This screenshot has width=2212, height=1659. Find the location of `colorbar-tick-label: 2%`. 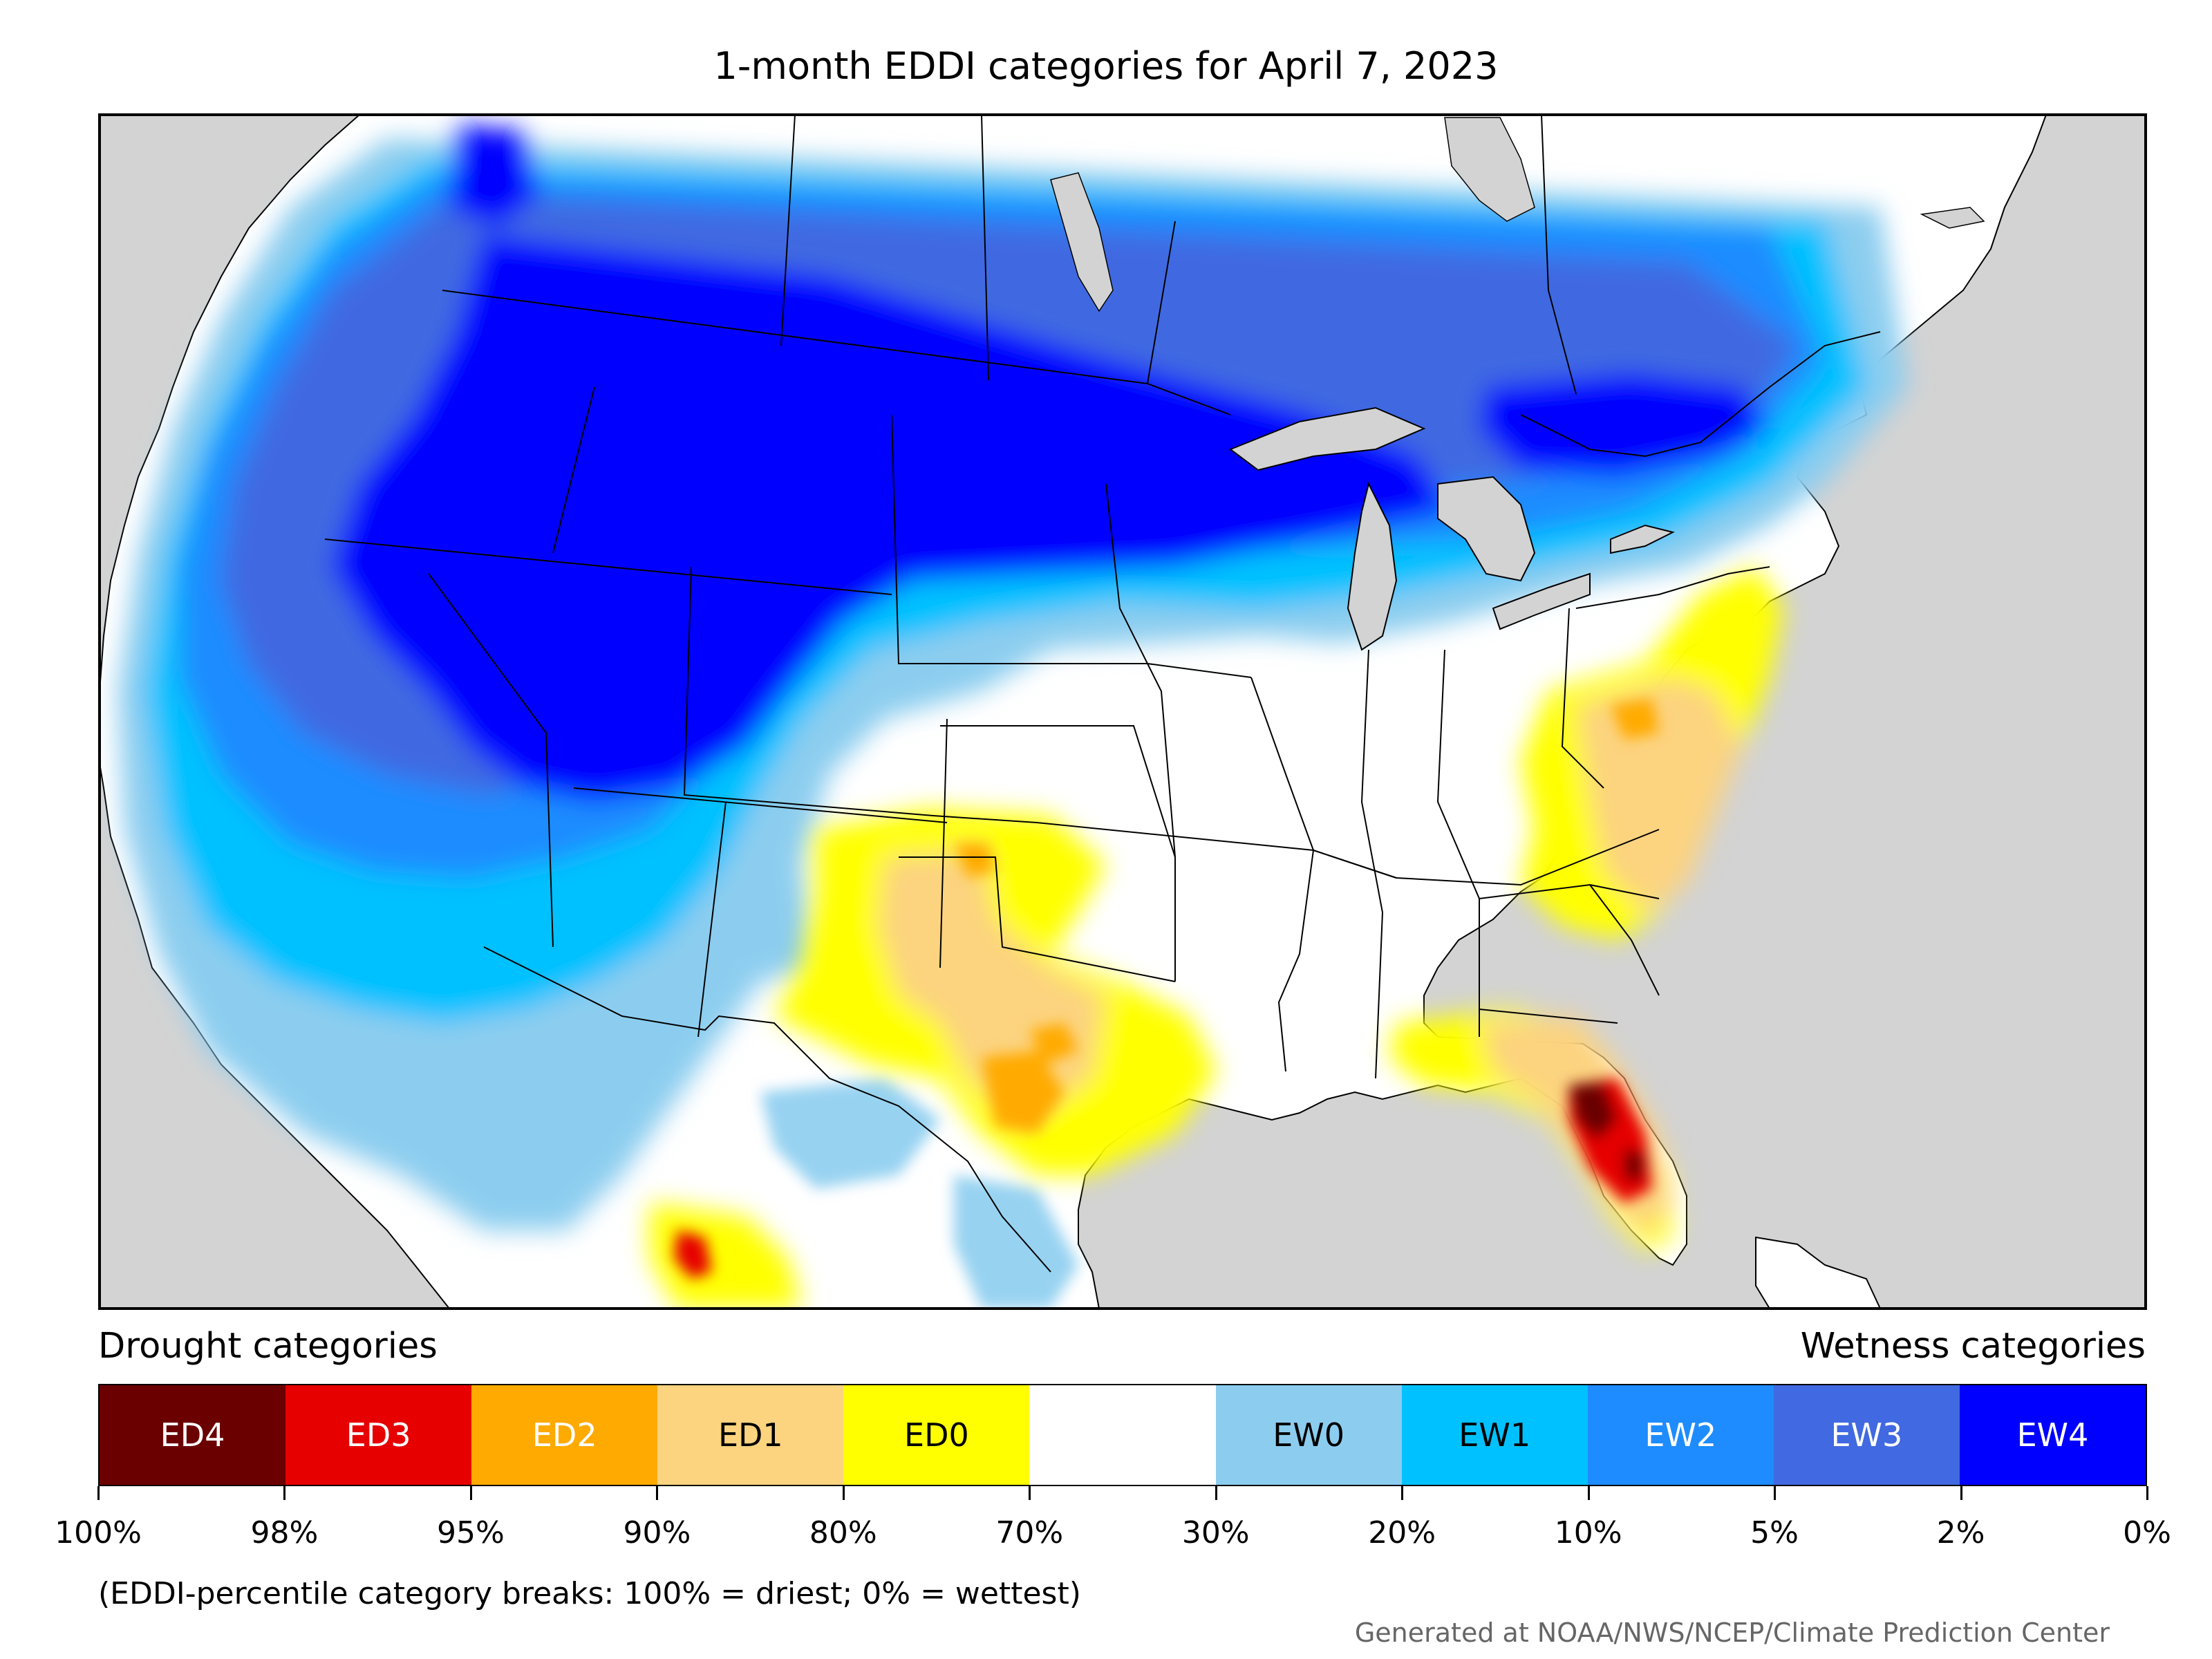

colorbar-tick-label: 2% is located at coordinates (1961, 1532).